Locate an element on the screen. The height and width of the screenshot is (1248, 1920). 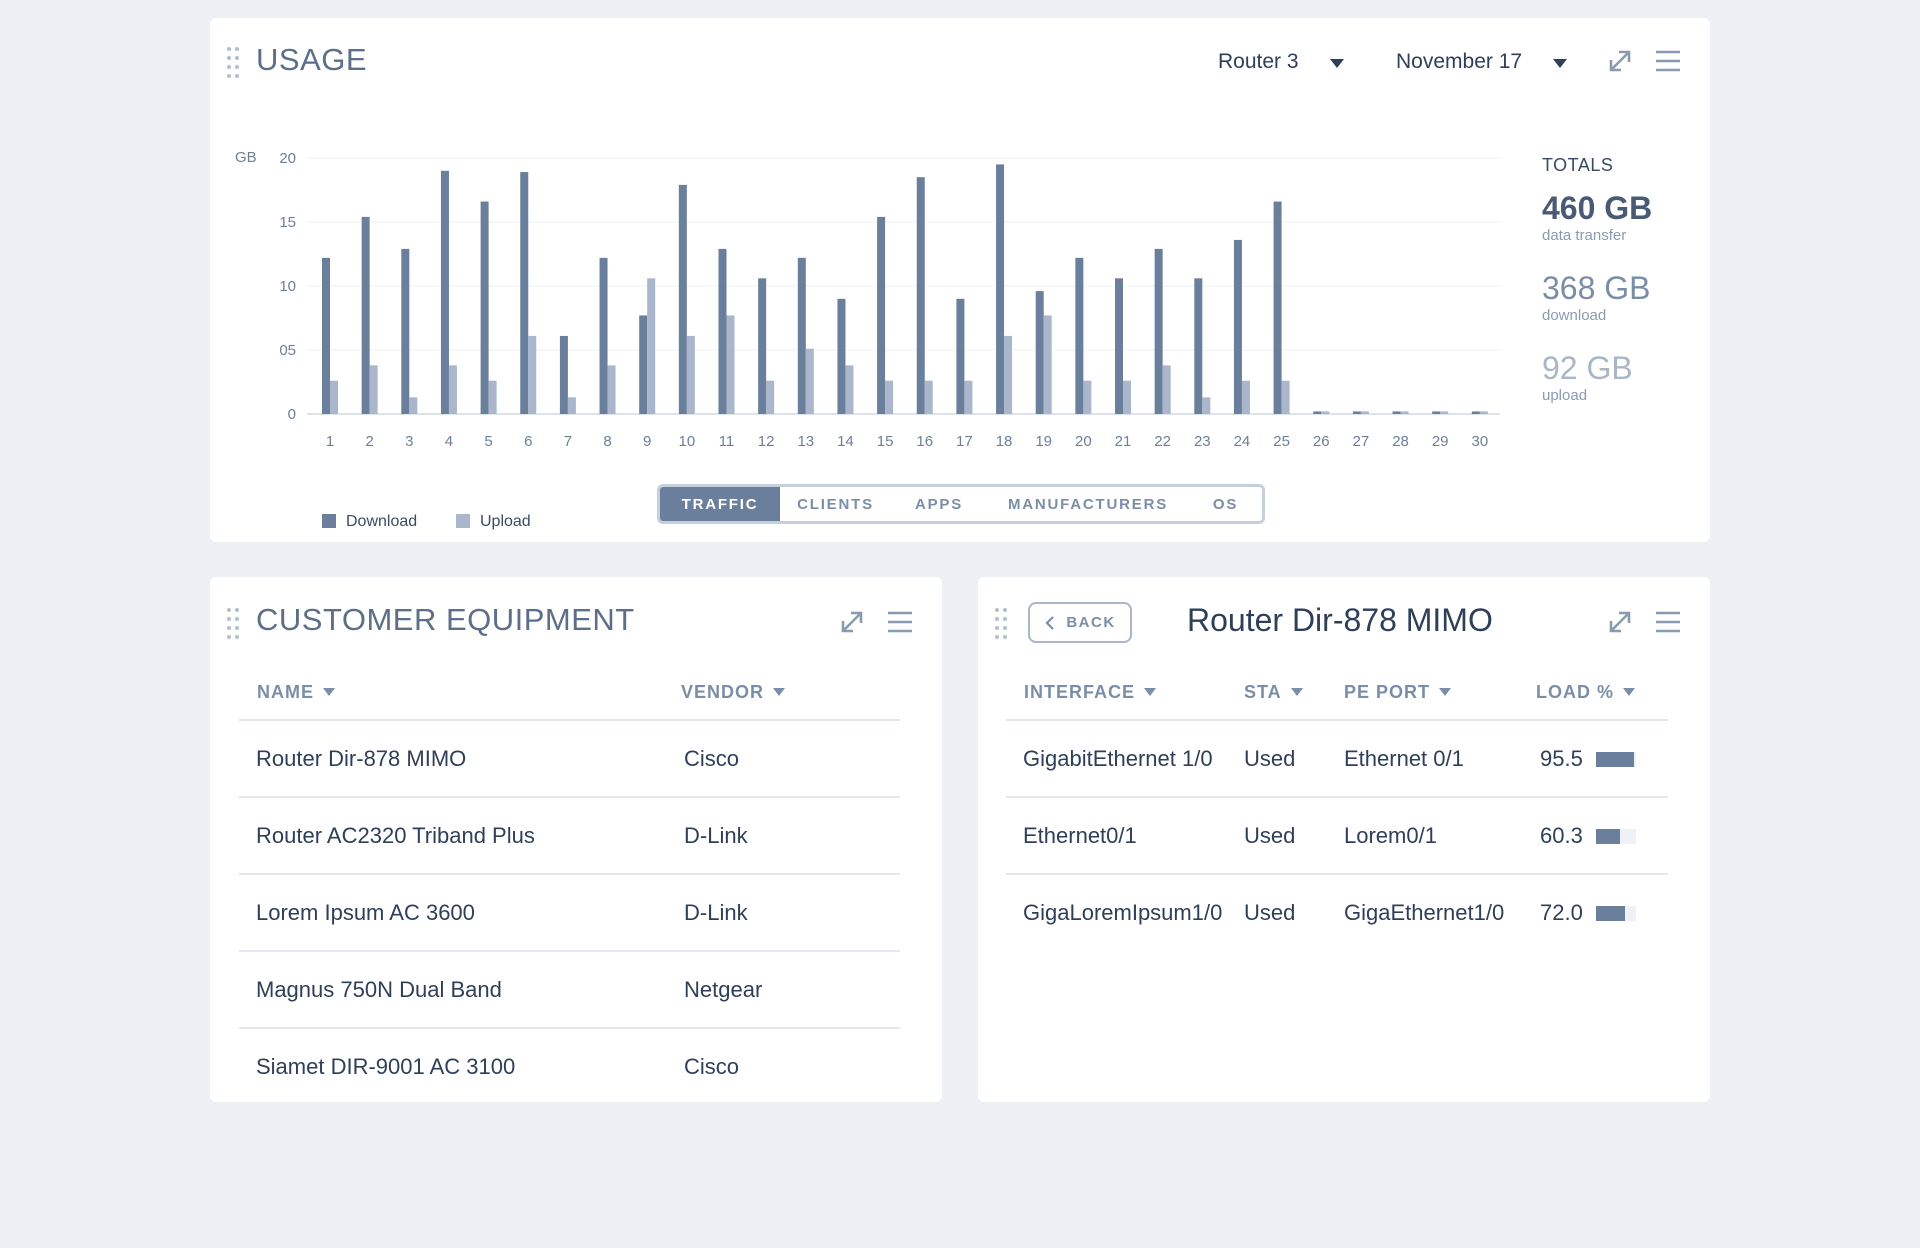
tab-apps: APPS is located at coordinates (939, 504).